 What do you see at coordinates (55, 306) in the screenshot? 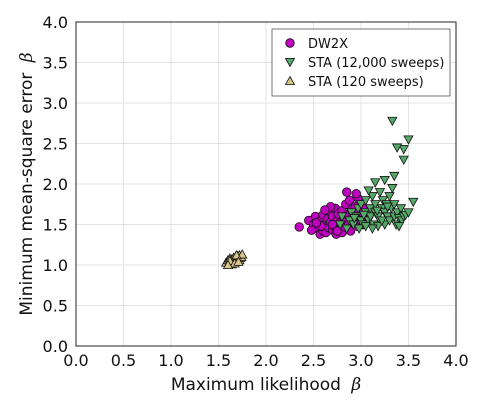
I see `y-tick-label: 0.5` at bounding box center [55, 306].